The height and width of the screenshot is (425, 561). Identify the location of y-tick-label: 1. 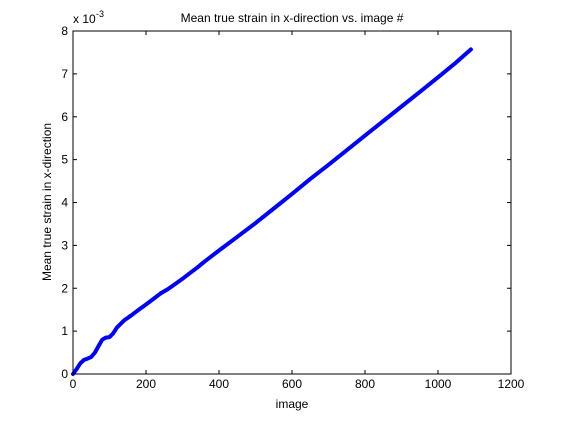
(64, 331).